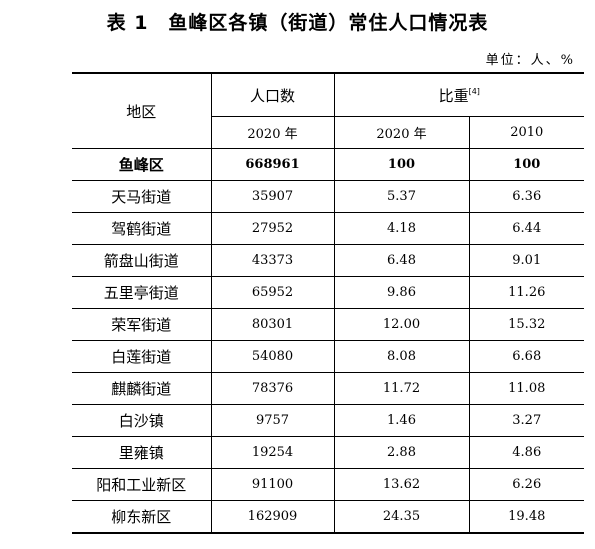 This screenshot has height=549, width=595. Describe the element at coordinates (526, 324) in the screenshot. I see `cell-share-2010: 15.32` at that location.